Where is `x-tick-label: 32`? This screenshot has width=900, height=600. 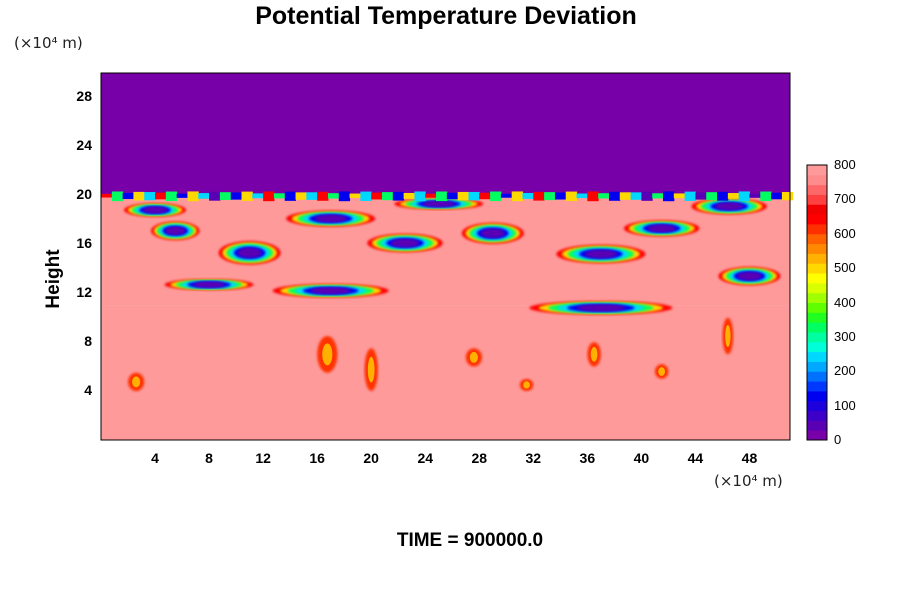
x-tick-label: 32 is located at coordinates (533, 458).